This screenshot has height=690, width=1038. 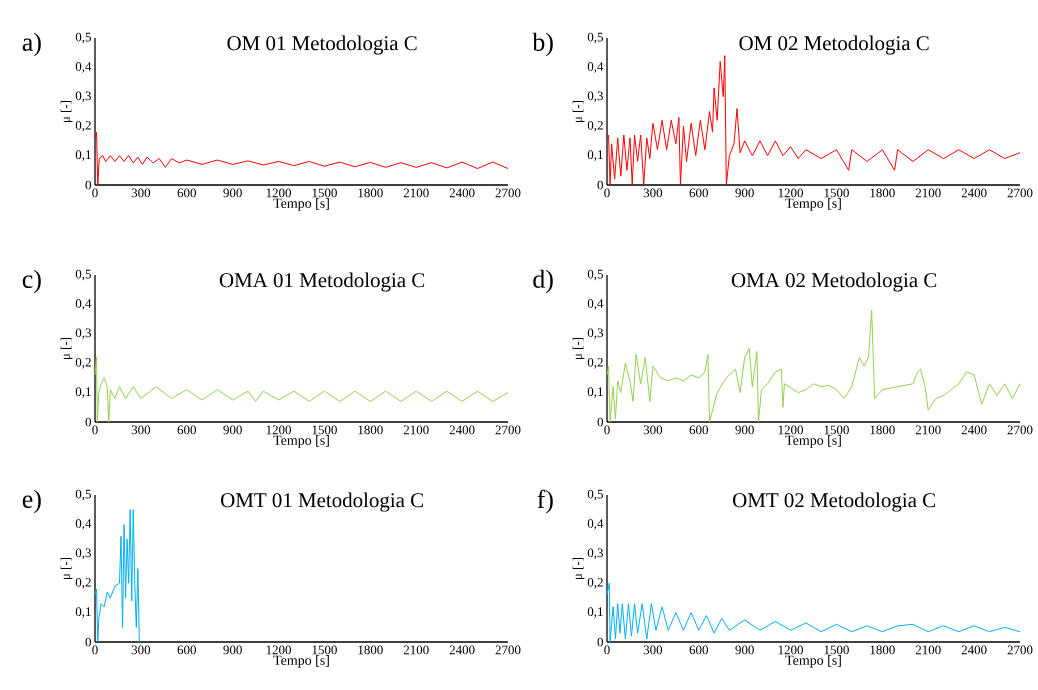 What do you see at coordinates (31, 44) in the screenshot?
I see `text: a)` at bounding box center [31, 44].